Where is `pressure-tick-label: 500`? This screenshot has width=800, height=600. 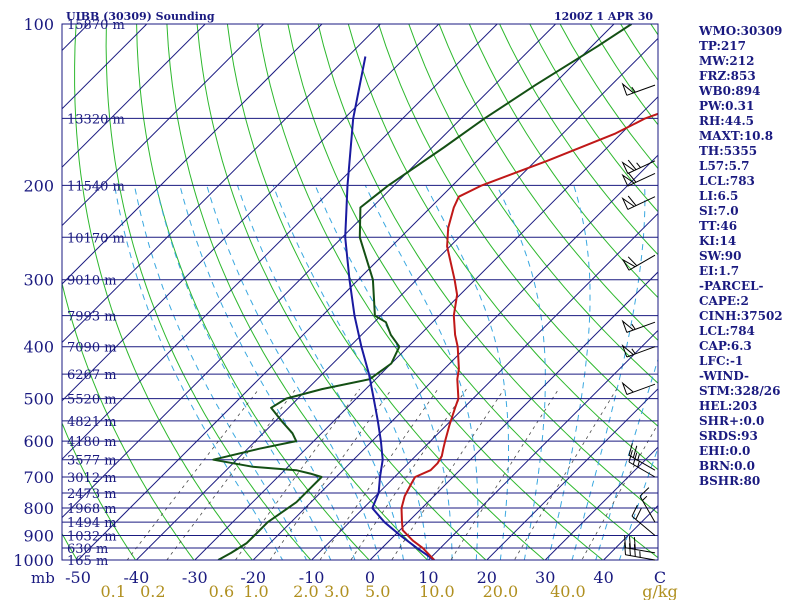 pressure-tick-label: 500 is located at coordinates (38, 399).